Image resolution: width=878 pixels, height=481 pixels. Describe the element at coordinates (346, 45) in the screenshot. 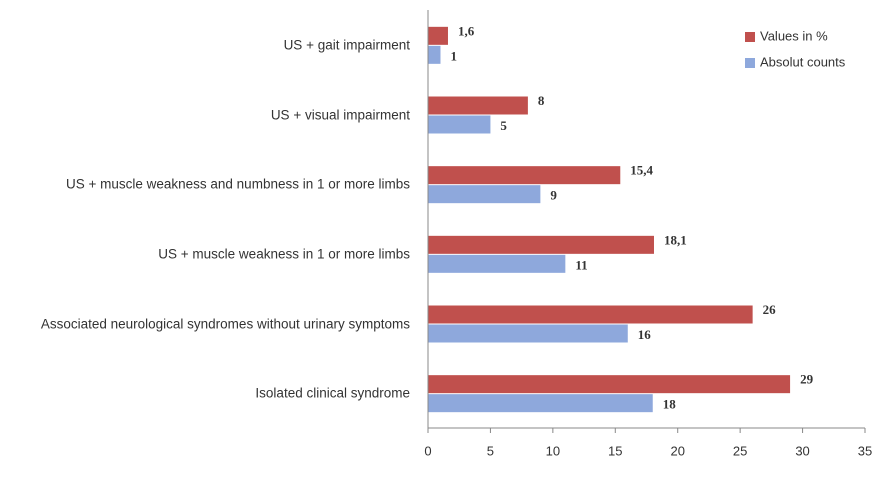

I see `category-label: US + gait impairment` at that location.